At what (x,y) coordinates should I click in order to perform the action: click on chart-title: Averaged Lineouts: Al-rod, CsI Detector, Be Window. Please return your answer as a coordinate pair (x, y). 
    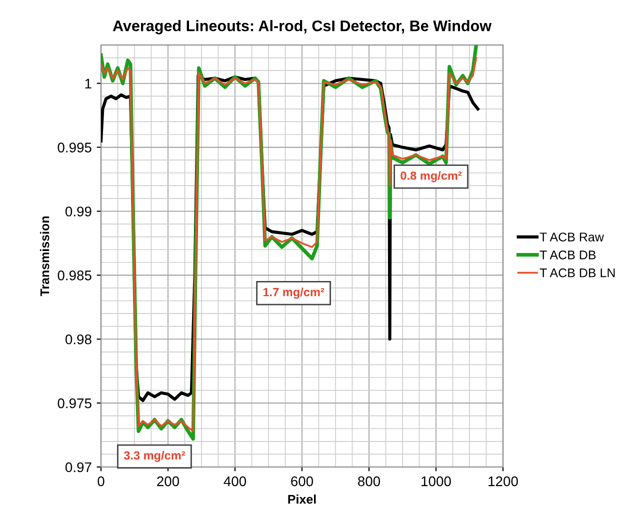
    Looking at the image, I should click on (302, 27).